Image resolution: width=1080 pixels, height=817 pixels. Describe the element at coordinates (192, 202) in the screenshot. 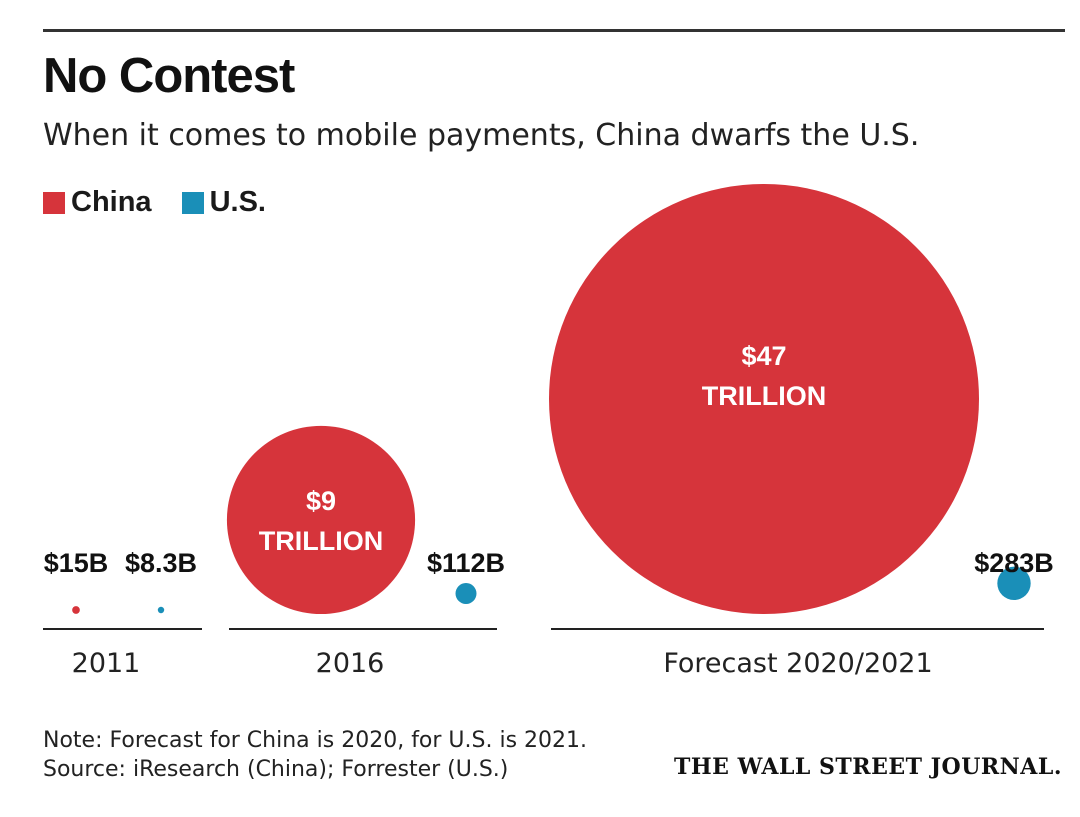

I see `legend-swatch-us` at that location.